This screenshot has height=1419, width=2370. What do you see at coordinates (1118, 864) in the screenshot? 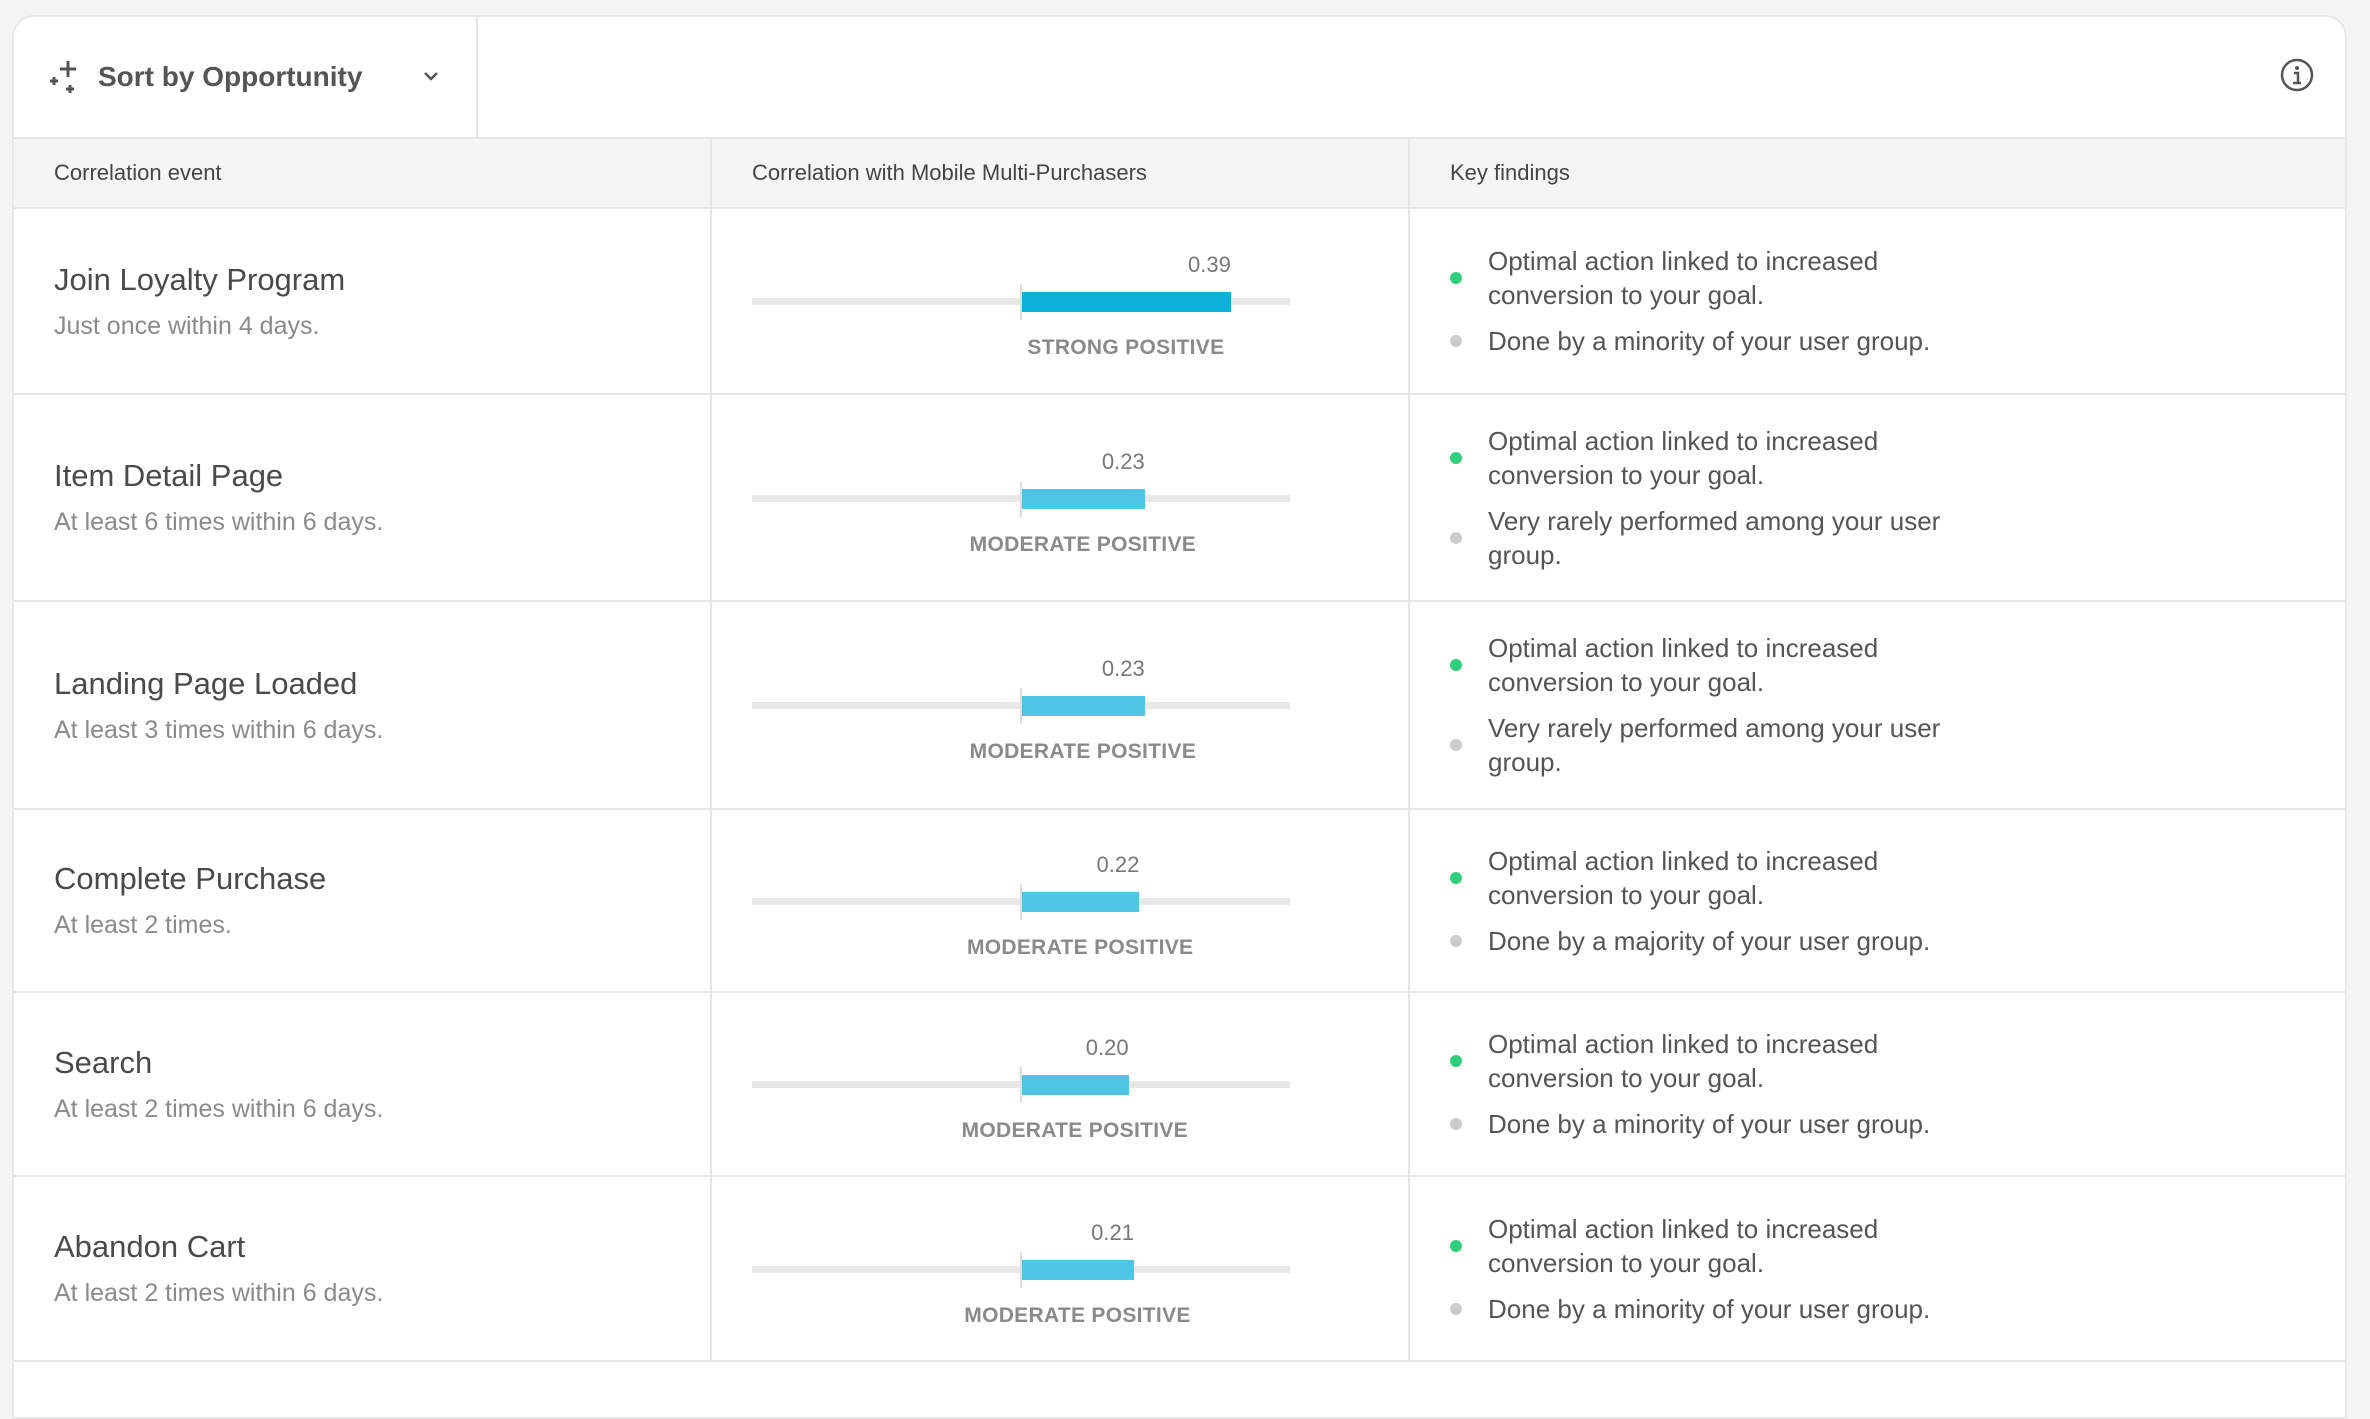
I see `correlation-value: 0.22` at bounding box center [1118, 864].